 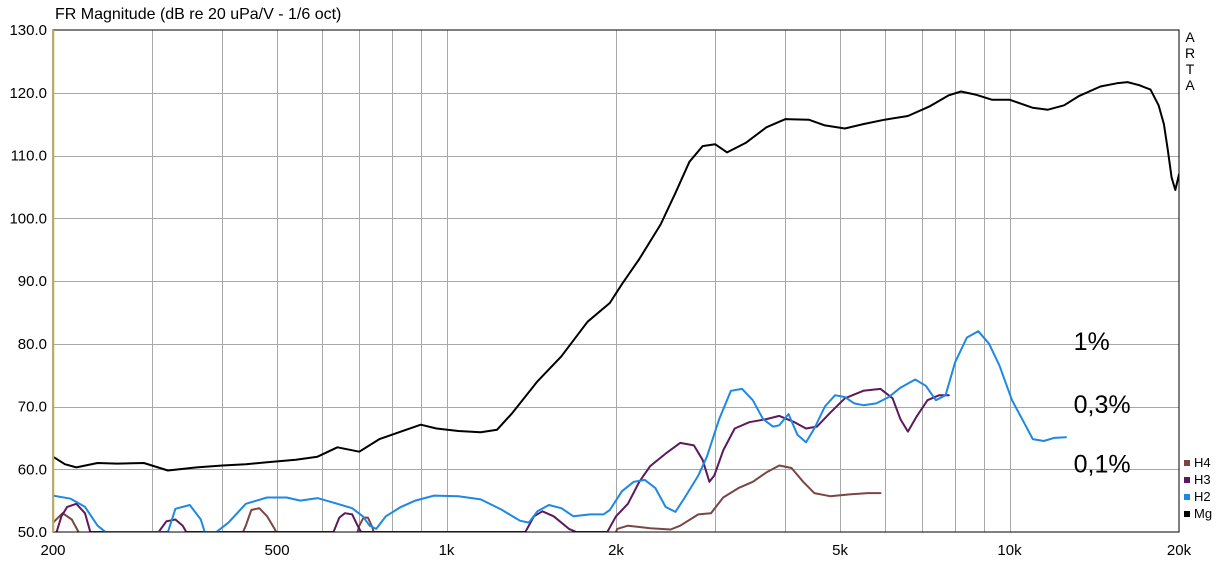 I want to click on y-tick-label: 100.0, so click(x=28, y=218).